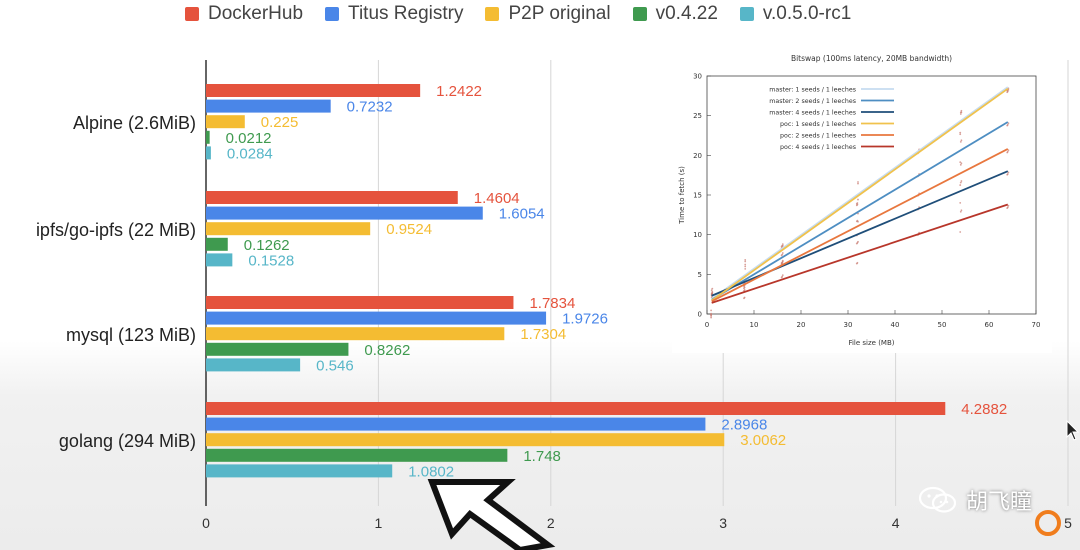 The height and width of the screenshot is (550, 1080). Describe the element at coordinates (134, 123) in the screenshot. I see `category-label: Alpine (2.6MiB)` at that location.